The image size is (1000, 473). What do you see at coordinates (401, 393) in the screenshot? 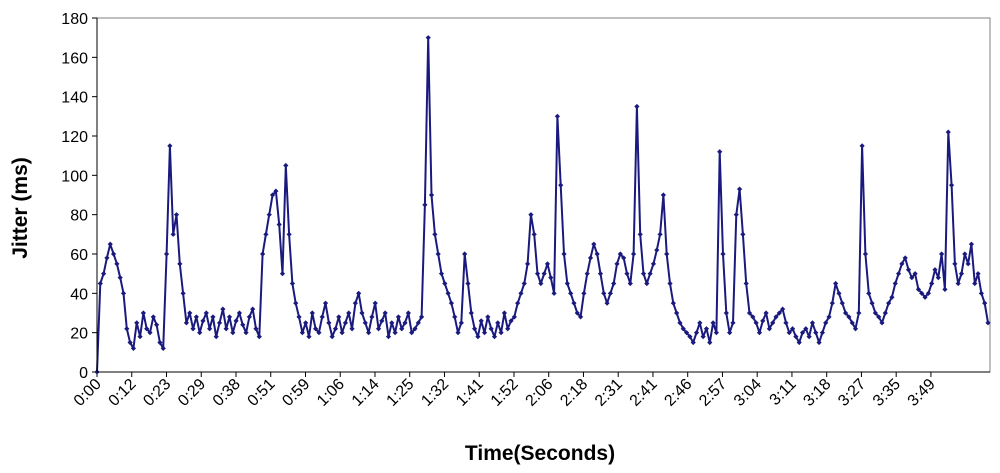
I see `x-tick-label: 1:25` at bounding box center [401, 393].